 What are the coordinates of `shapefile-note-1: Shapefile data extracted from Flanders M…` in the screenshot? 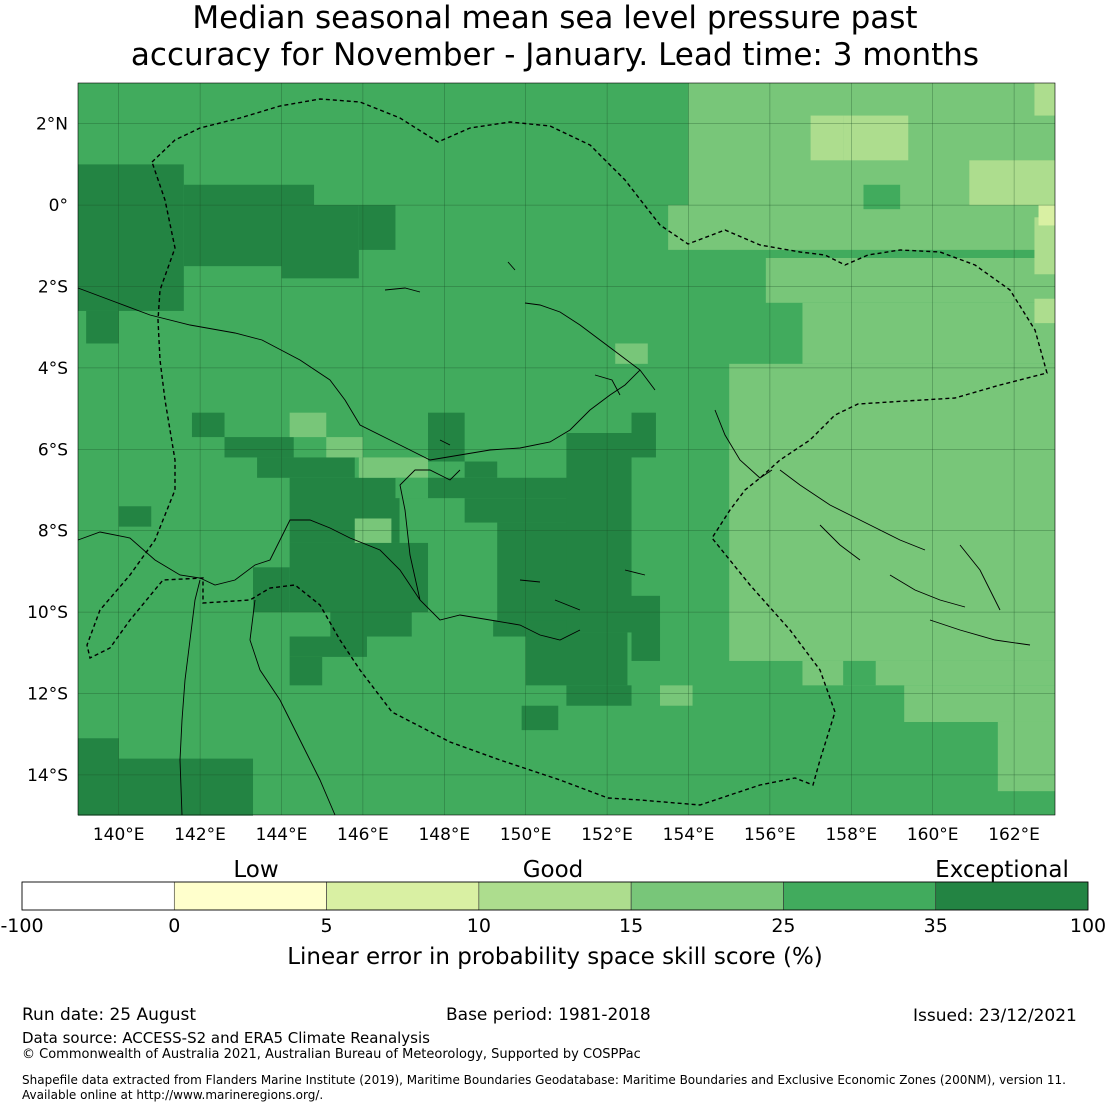 It's located at (544, 1080).